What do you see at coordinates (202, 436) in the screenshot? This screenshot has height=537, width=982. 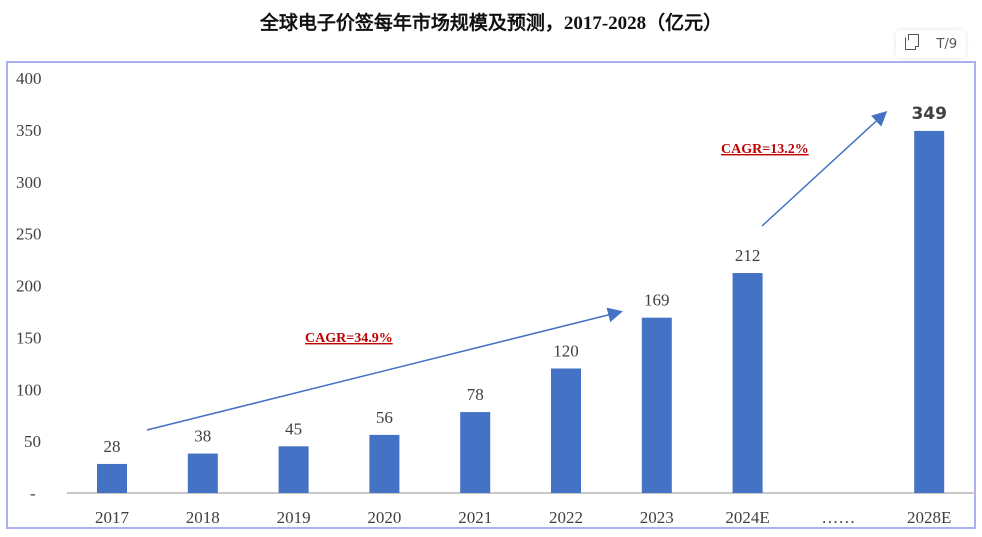 I see `data-label: 38` at bounding box center [202, 436].